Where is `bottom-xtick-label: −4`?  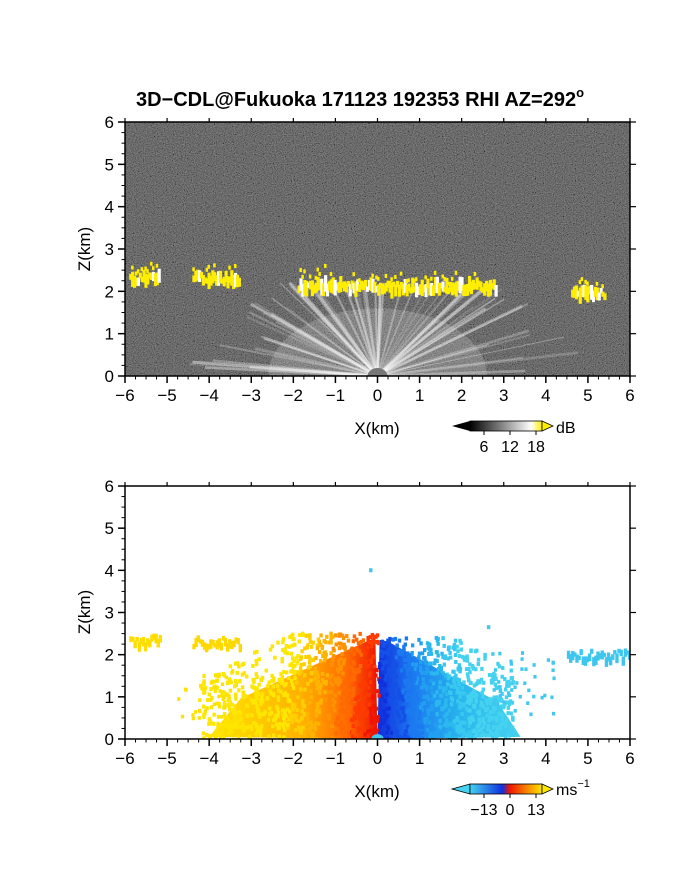 bottom-xtick-label: −4 is located at coordinates (208, 758).